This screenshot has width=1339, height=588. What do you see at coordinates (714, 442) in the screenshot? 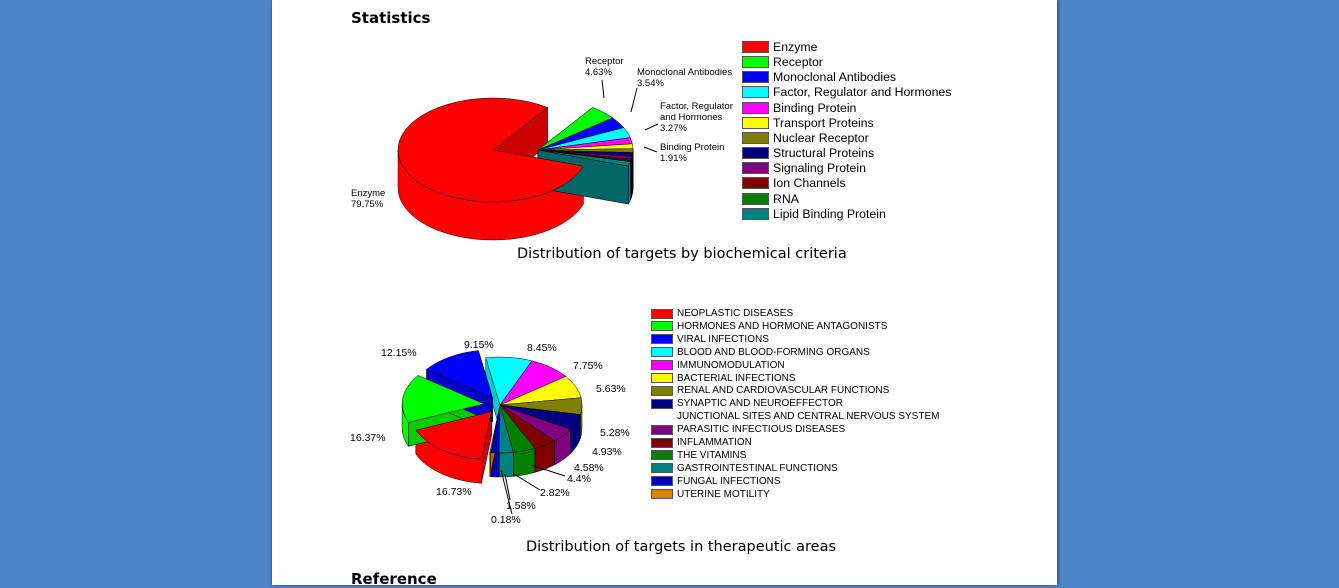
I see `legend-label: INFLAMMATION` at bounding box center [714, 442].